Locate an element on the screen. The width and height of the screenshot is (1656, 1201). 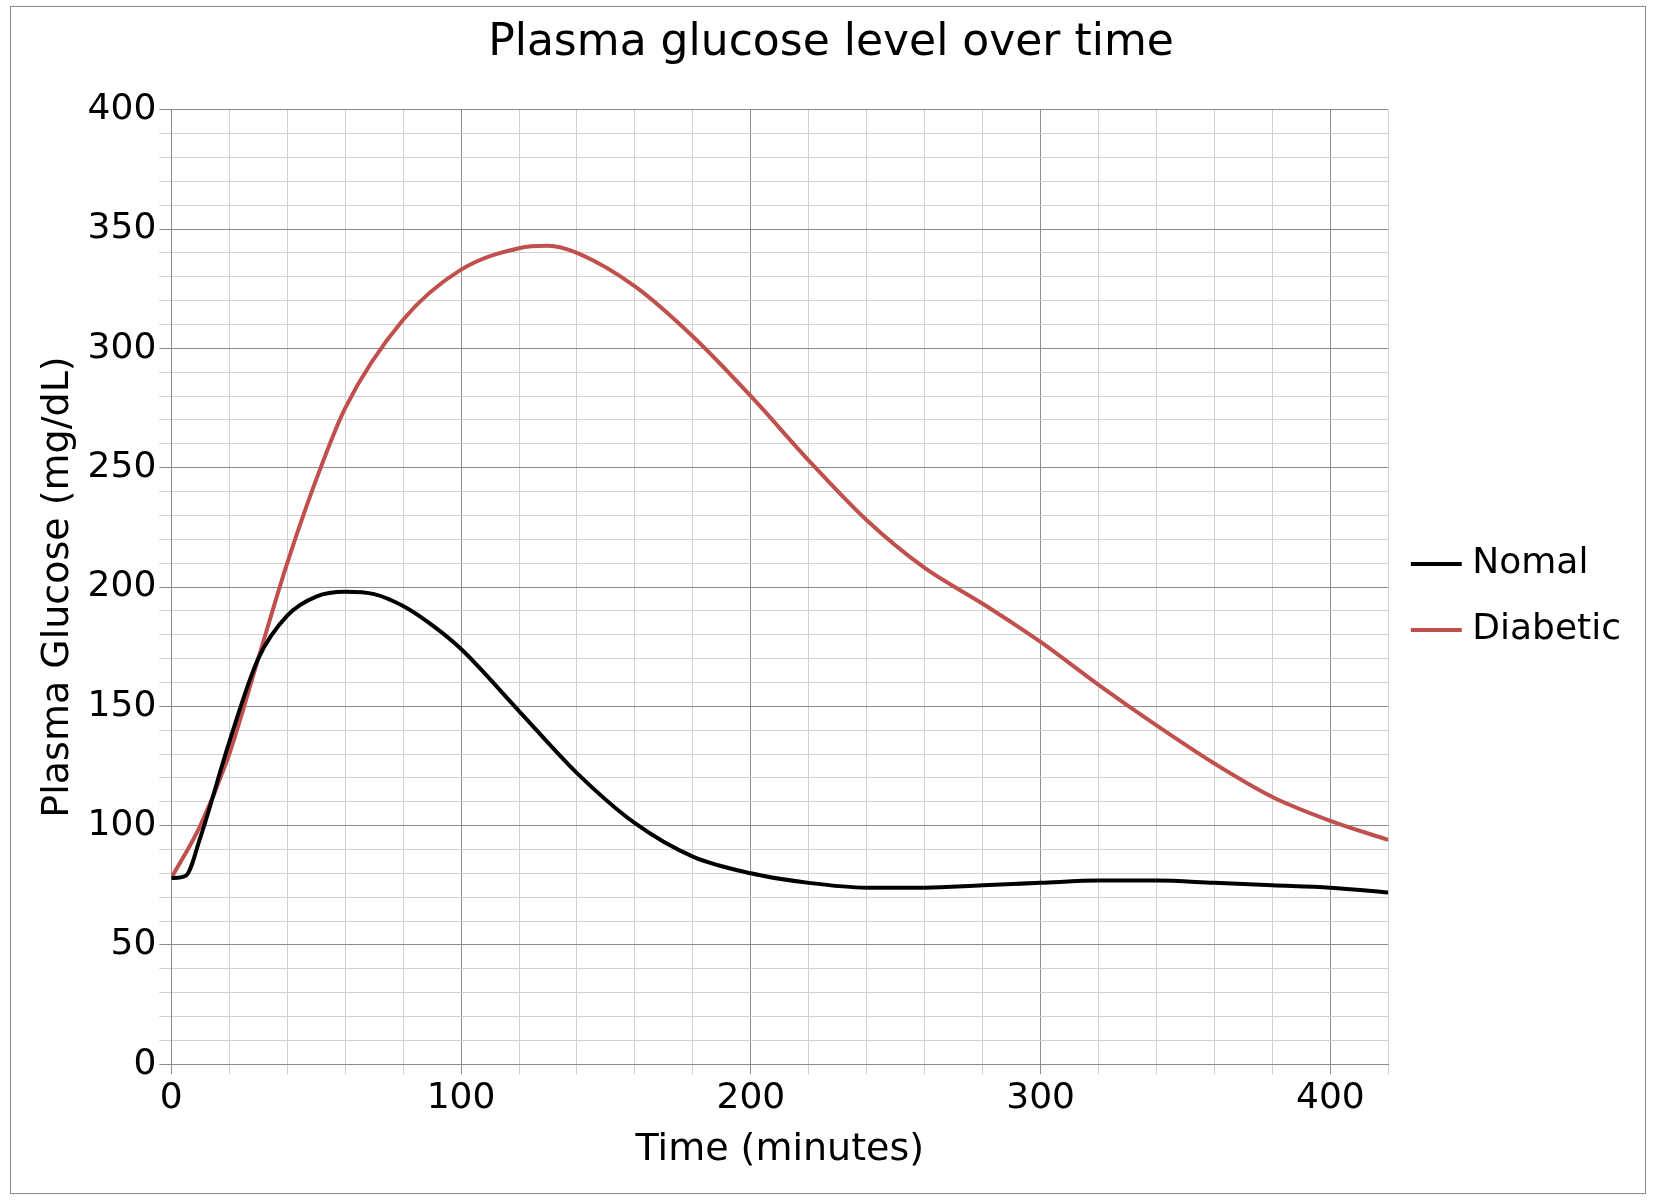
legend-label: Diabetic is located at coordinates (1547, 627).